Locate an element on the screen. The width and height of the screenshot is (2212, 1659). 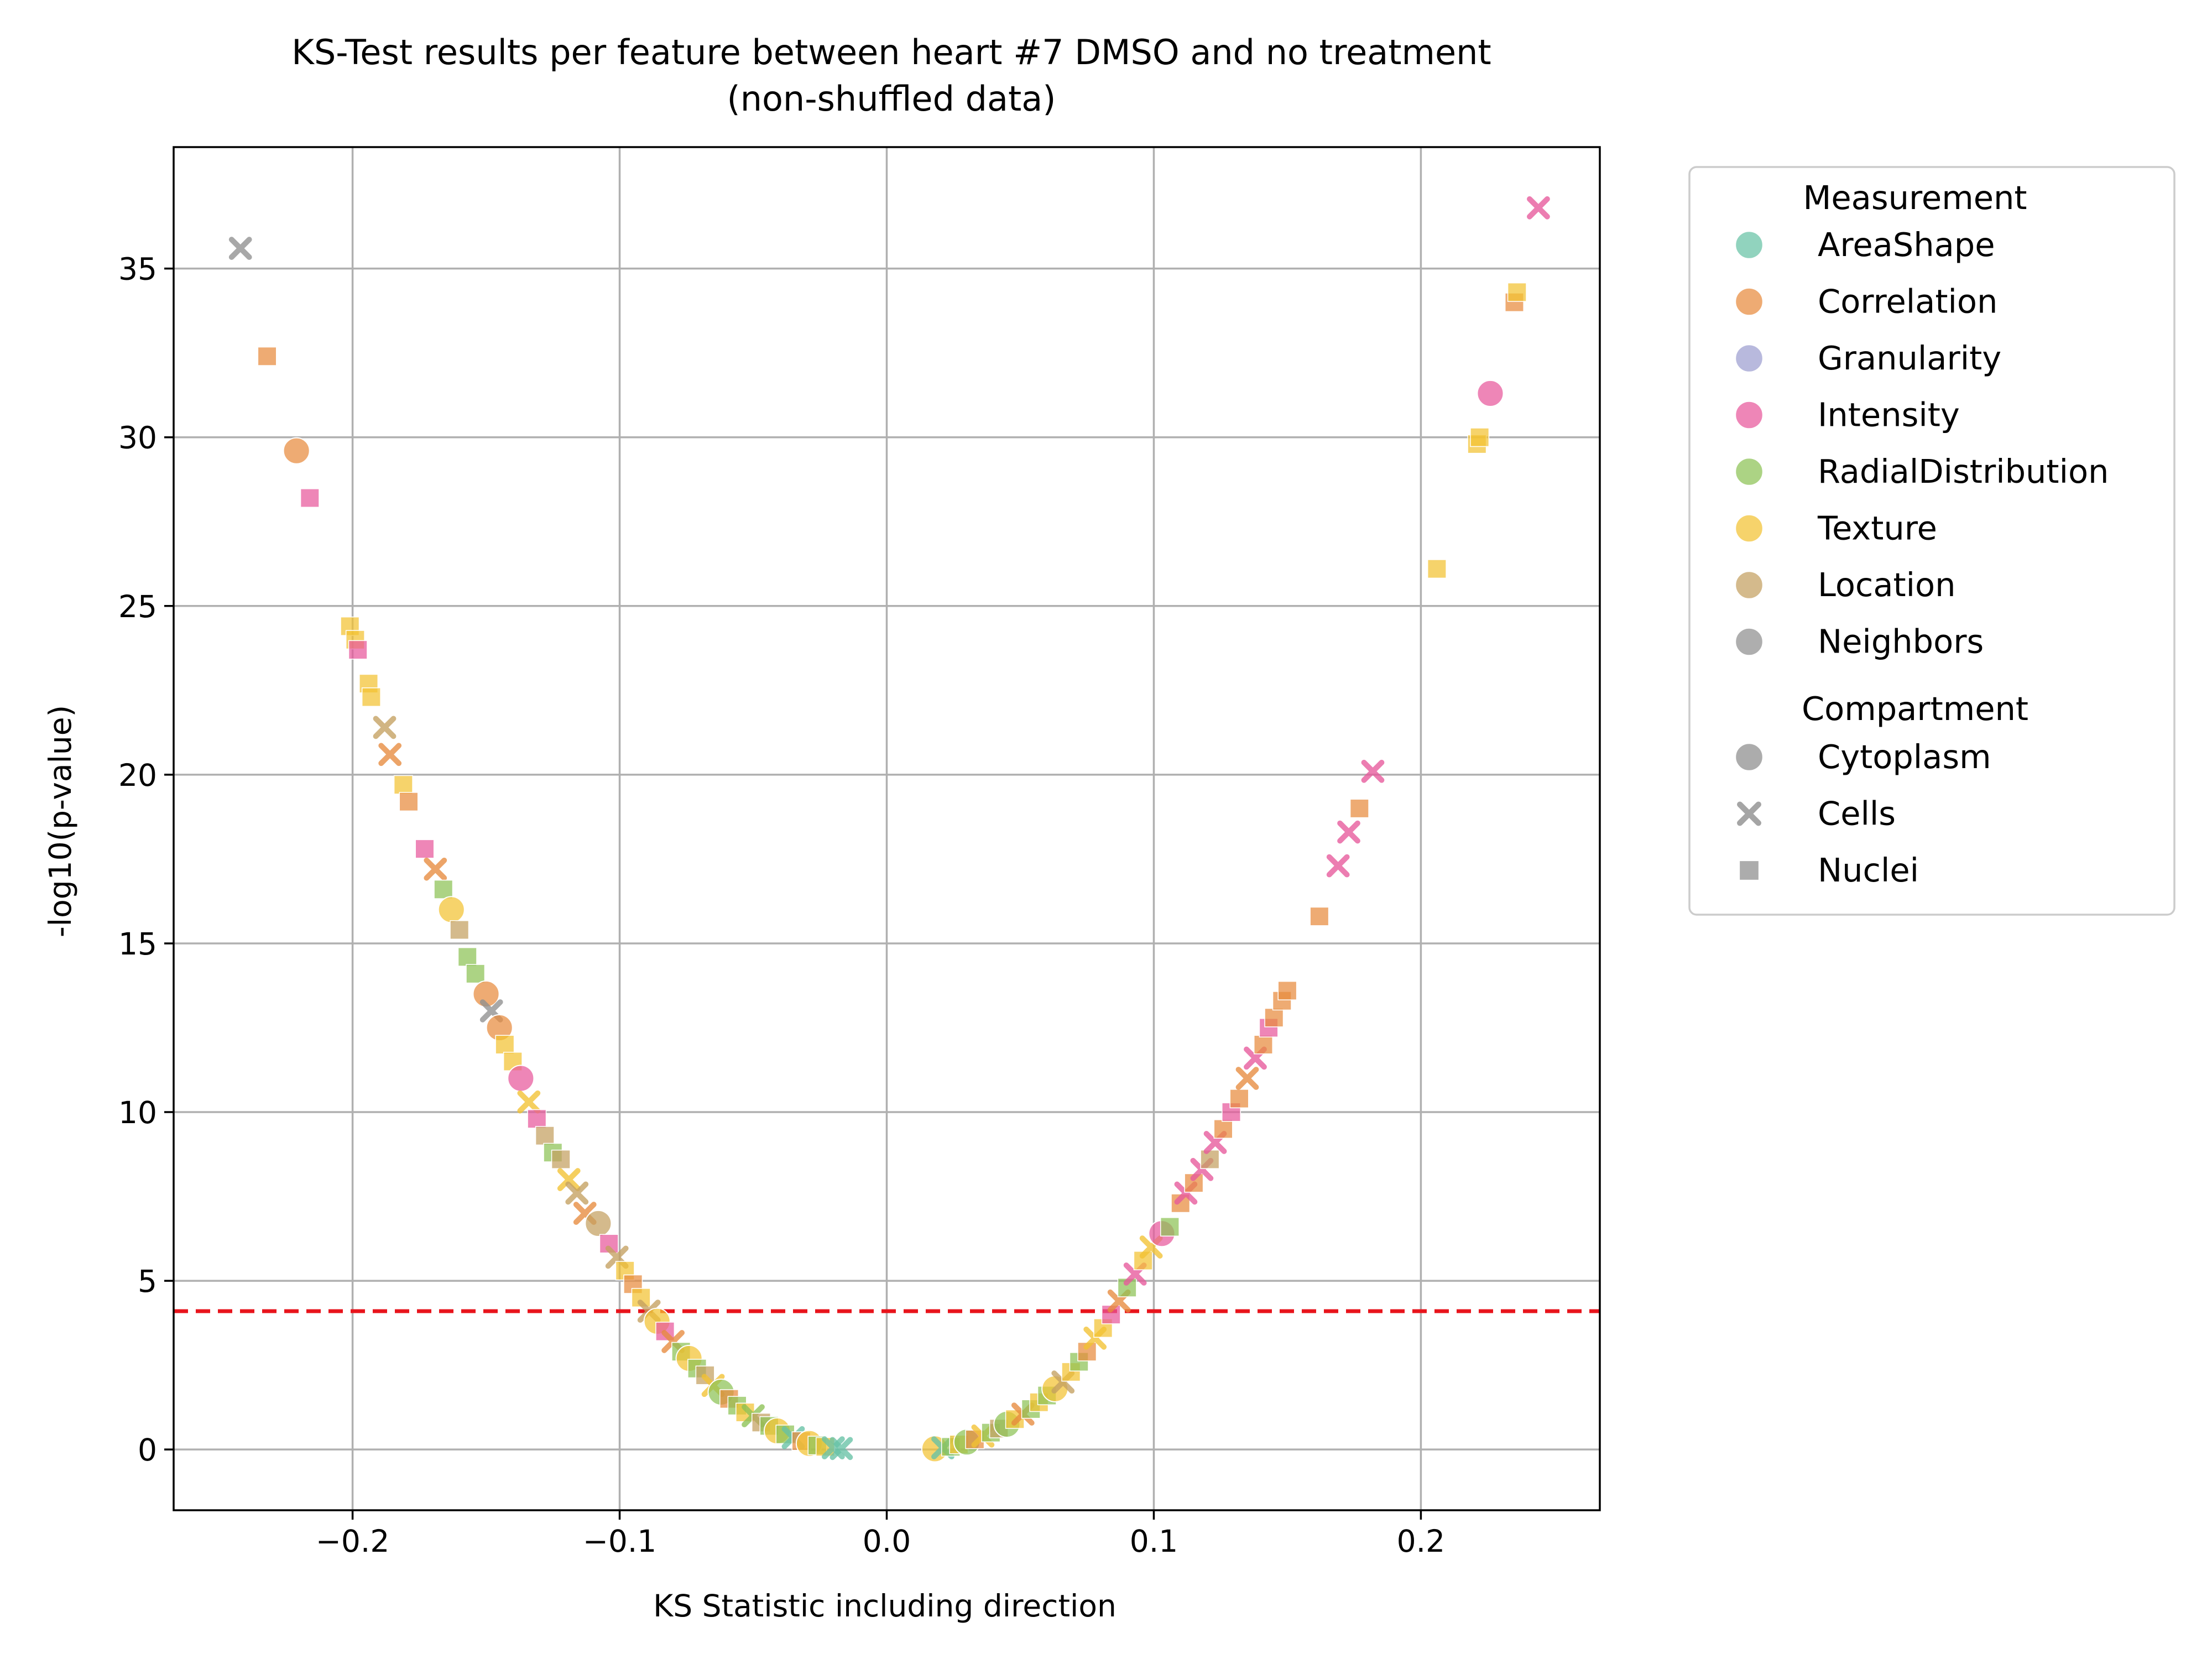
y-tick-label: 35 is located at coordinates (137, 269).